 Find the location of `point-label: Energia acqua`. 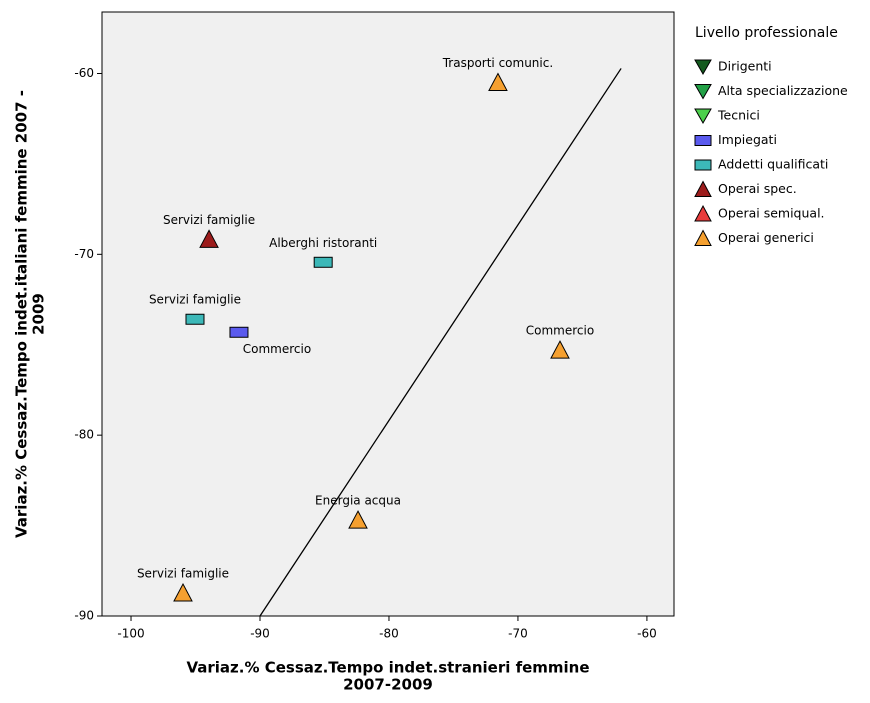

point-label: Energia acqua is located at coordinates (358, 501).